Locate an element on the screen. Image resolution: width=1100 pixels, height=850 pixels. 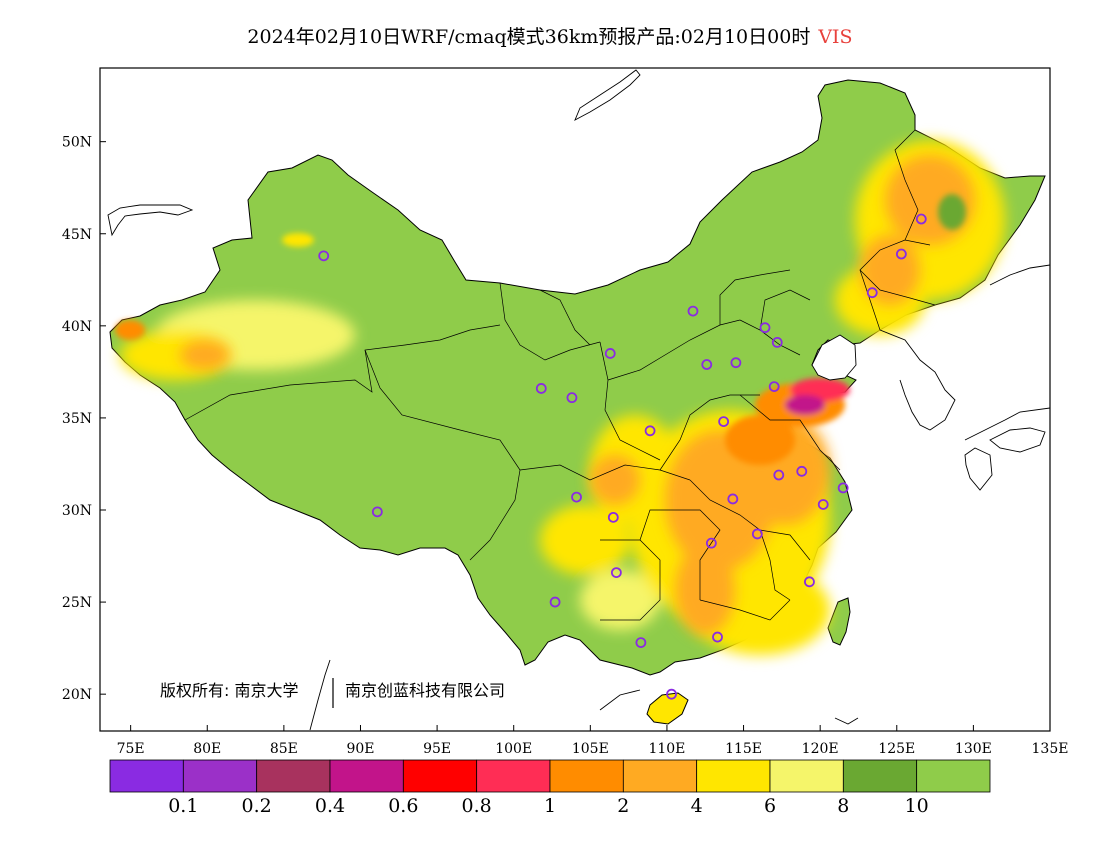
lon-label: 120E is located at coordinates (820, 749).